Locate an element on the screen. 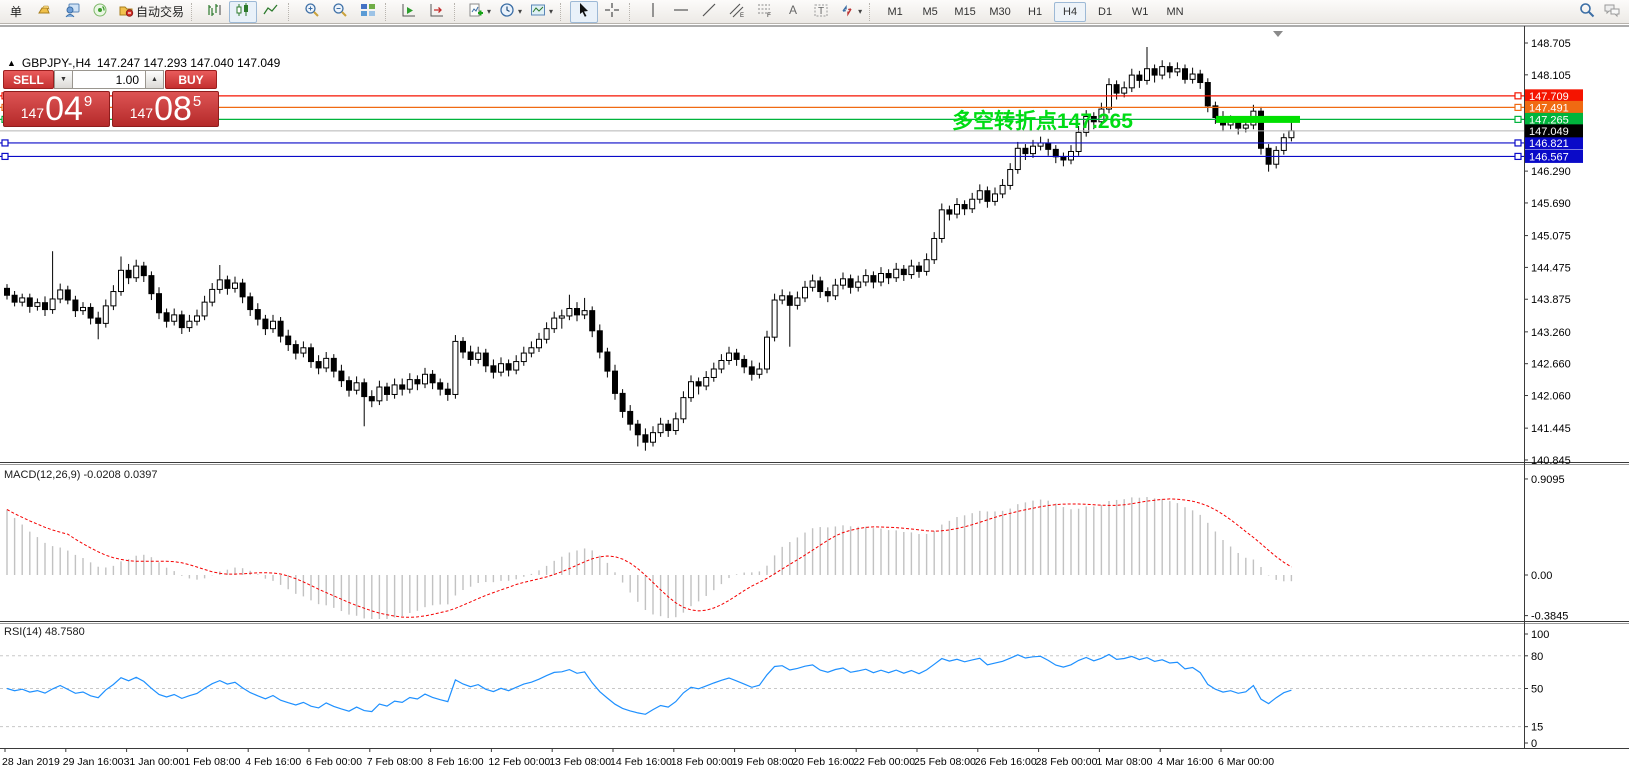  trendline-button is located at coordinates (709, 12).